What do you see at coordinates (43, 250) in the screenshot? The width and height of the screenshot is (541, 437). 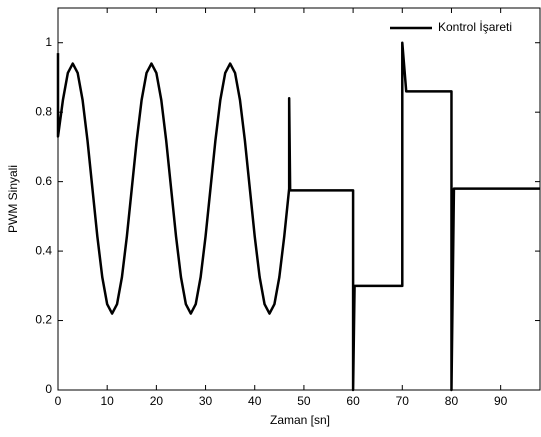 I see `y-tick-label: 0.4` at bounding box center [43, 250].